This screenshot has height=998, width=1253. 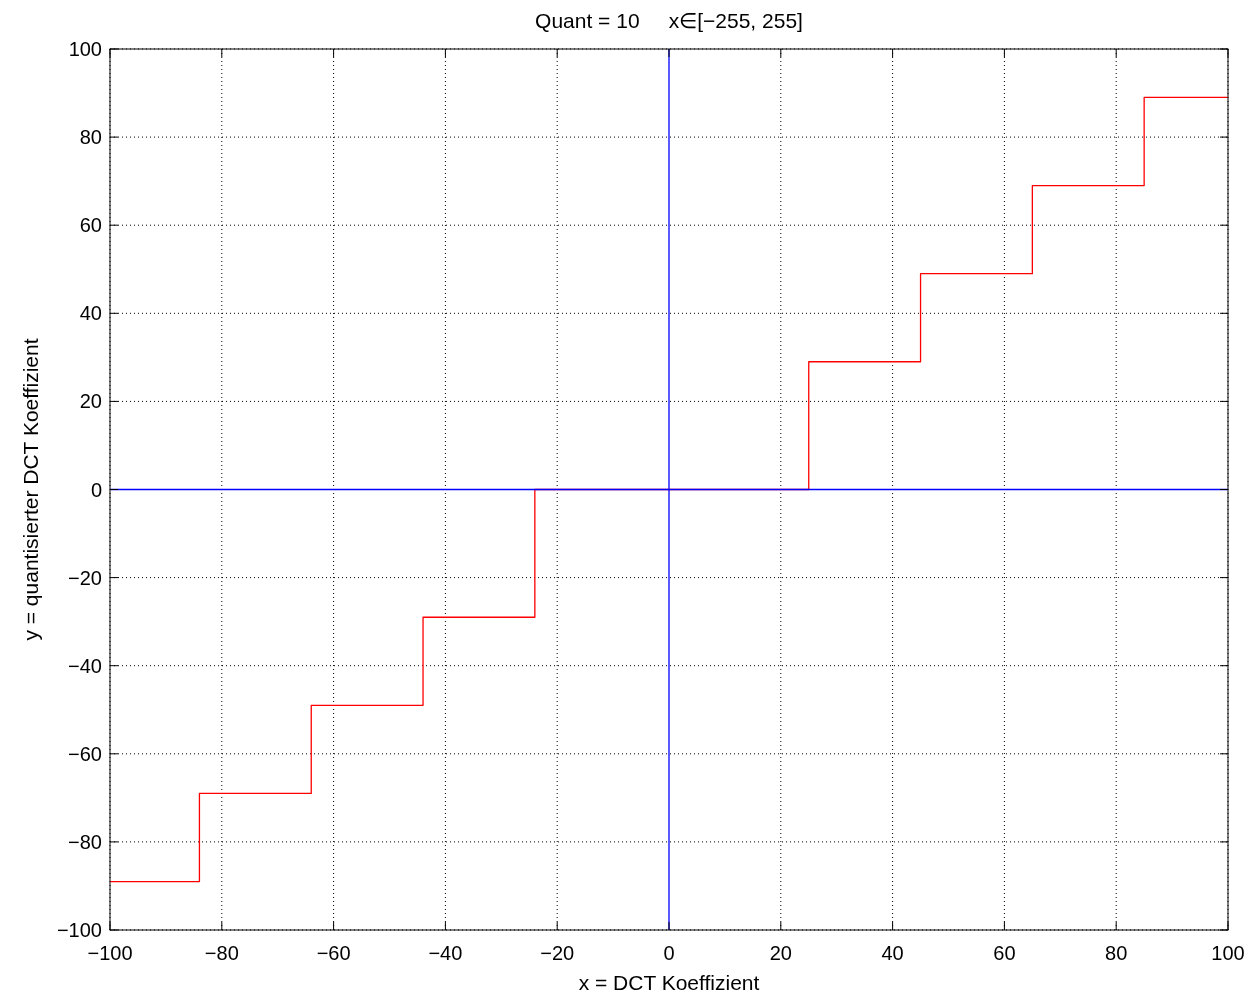 What do you see at coordinates (90, 313) in the screenshot?
I see `y-tick-label: 40` at bounding box center [90, 313].